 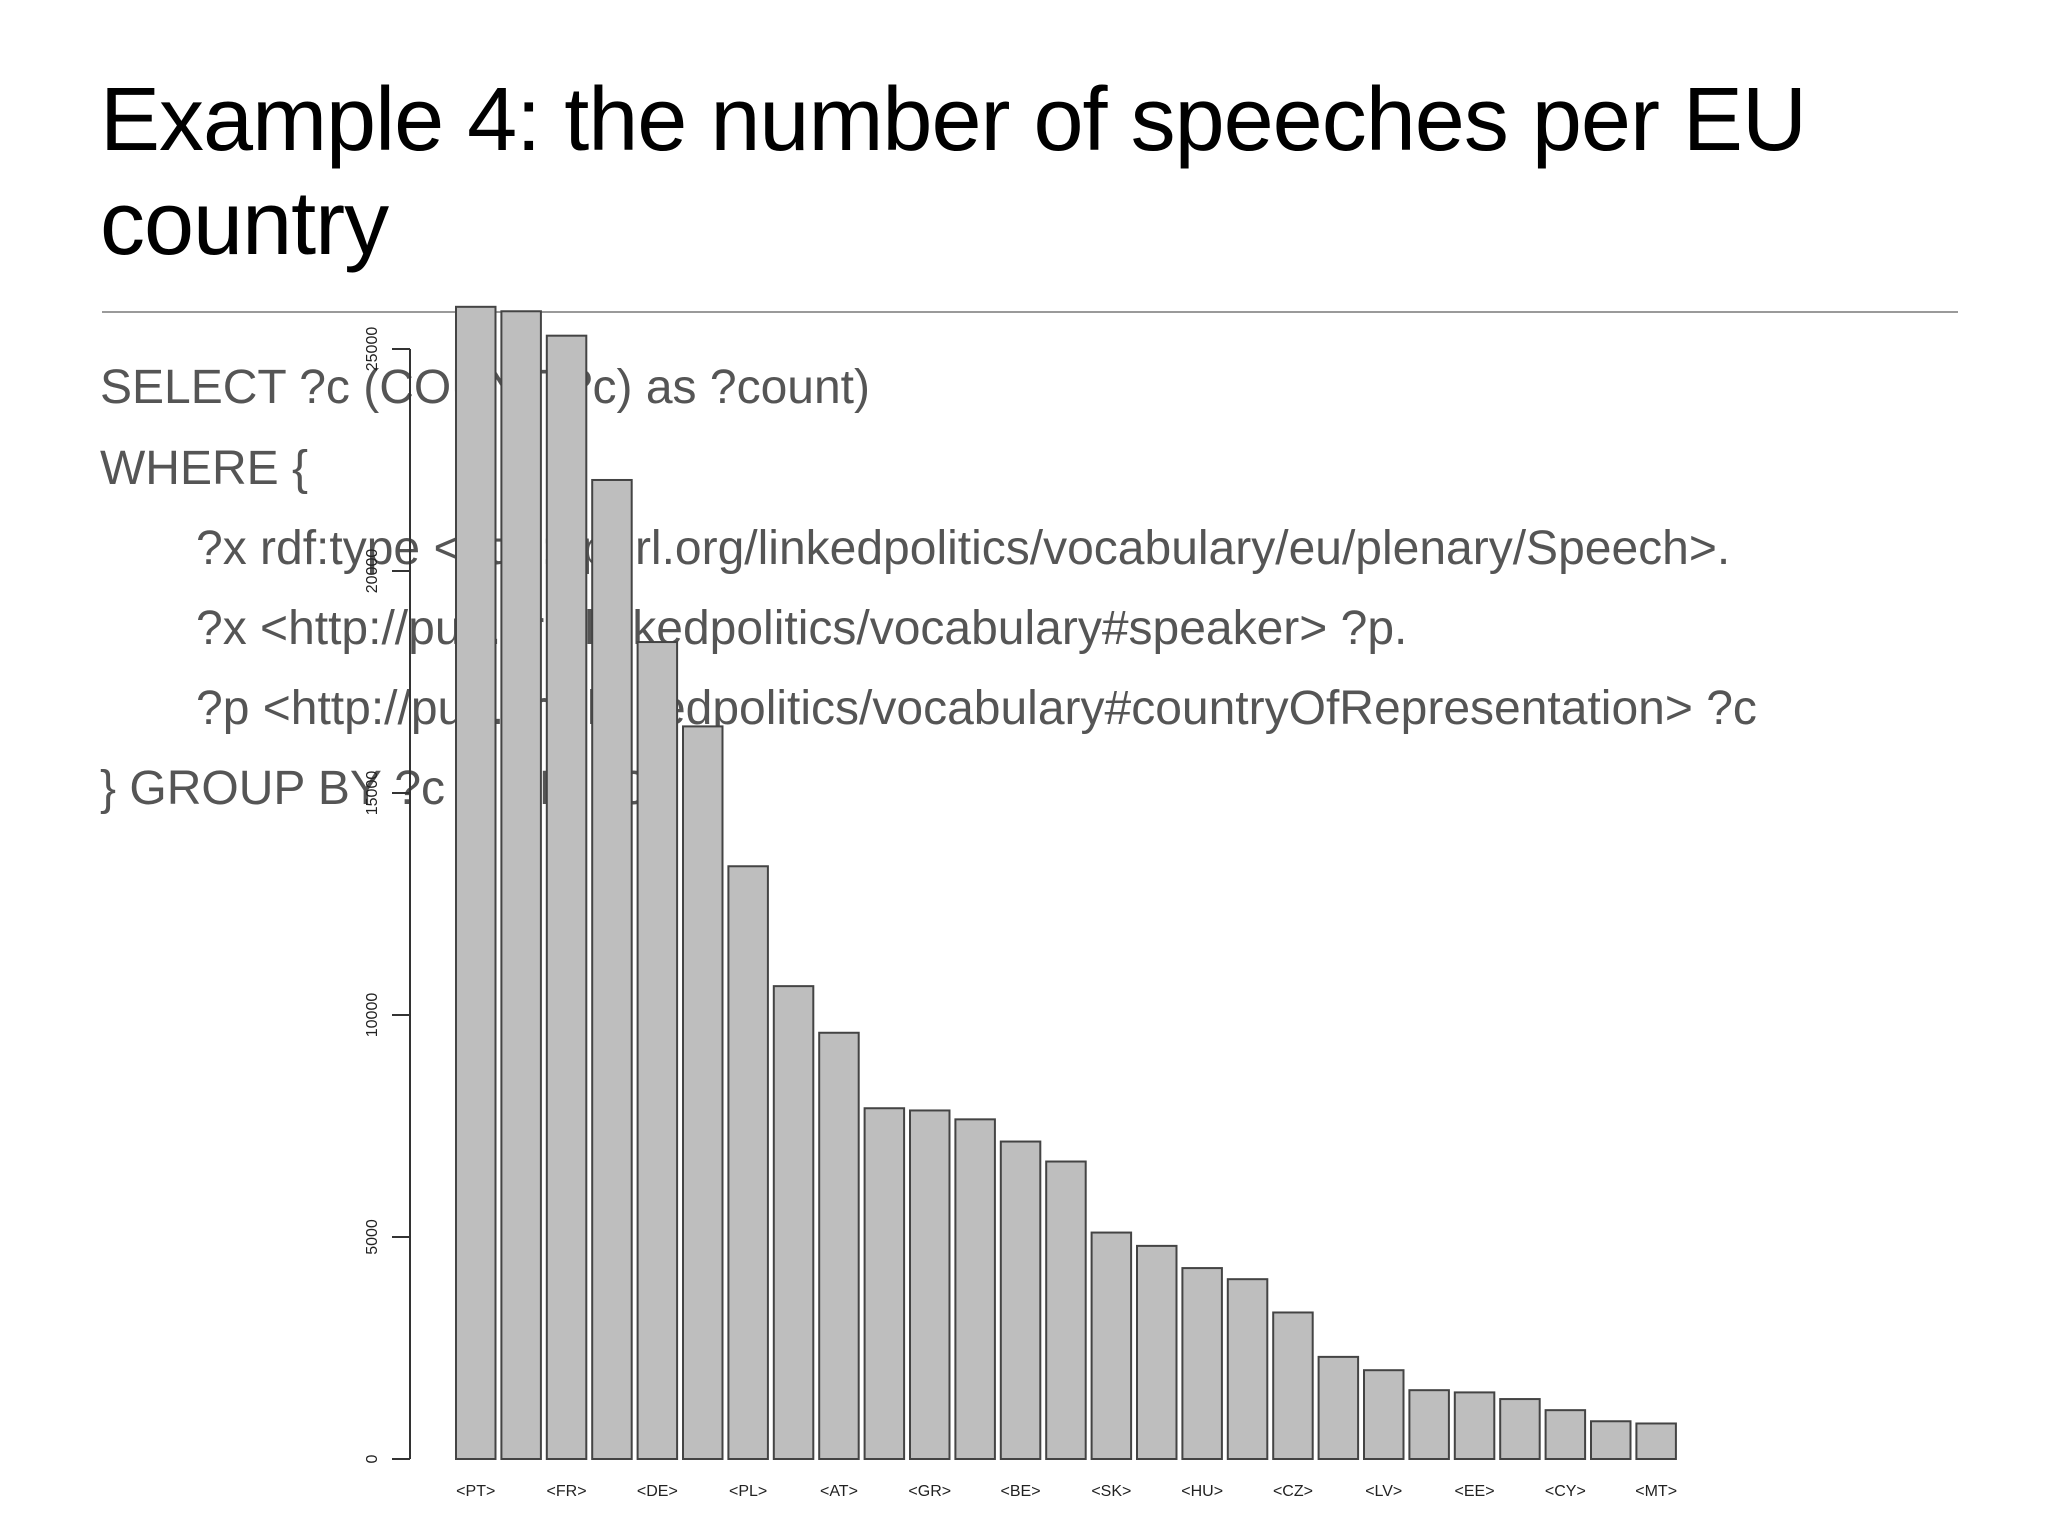 I want to click on y-axis: 0 5000 10000 15000 20000 25000, so click(x=387, y=895).